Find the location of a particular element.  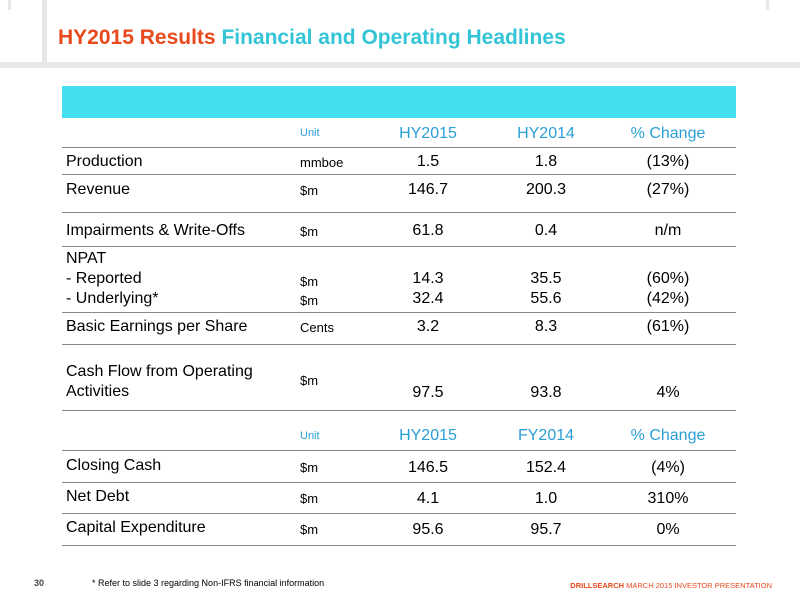

title-sub: Financial and Operating Headlines is located at coordinates (393, 37).